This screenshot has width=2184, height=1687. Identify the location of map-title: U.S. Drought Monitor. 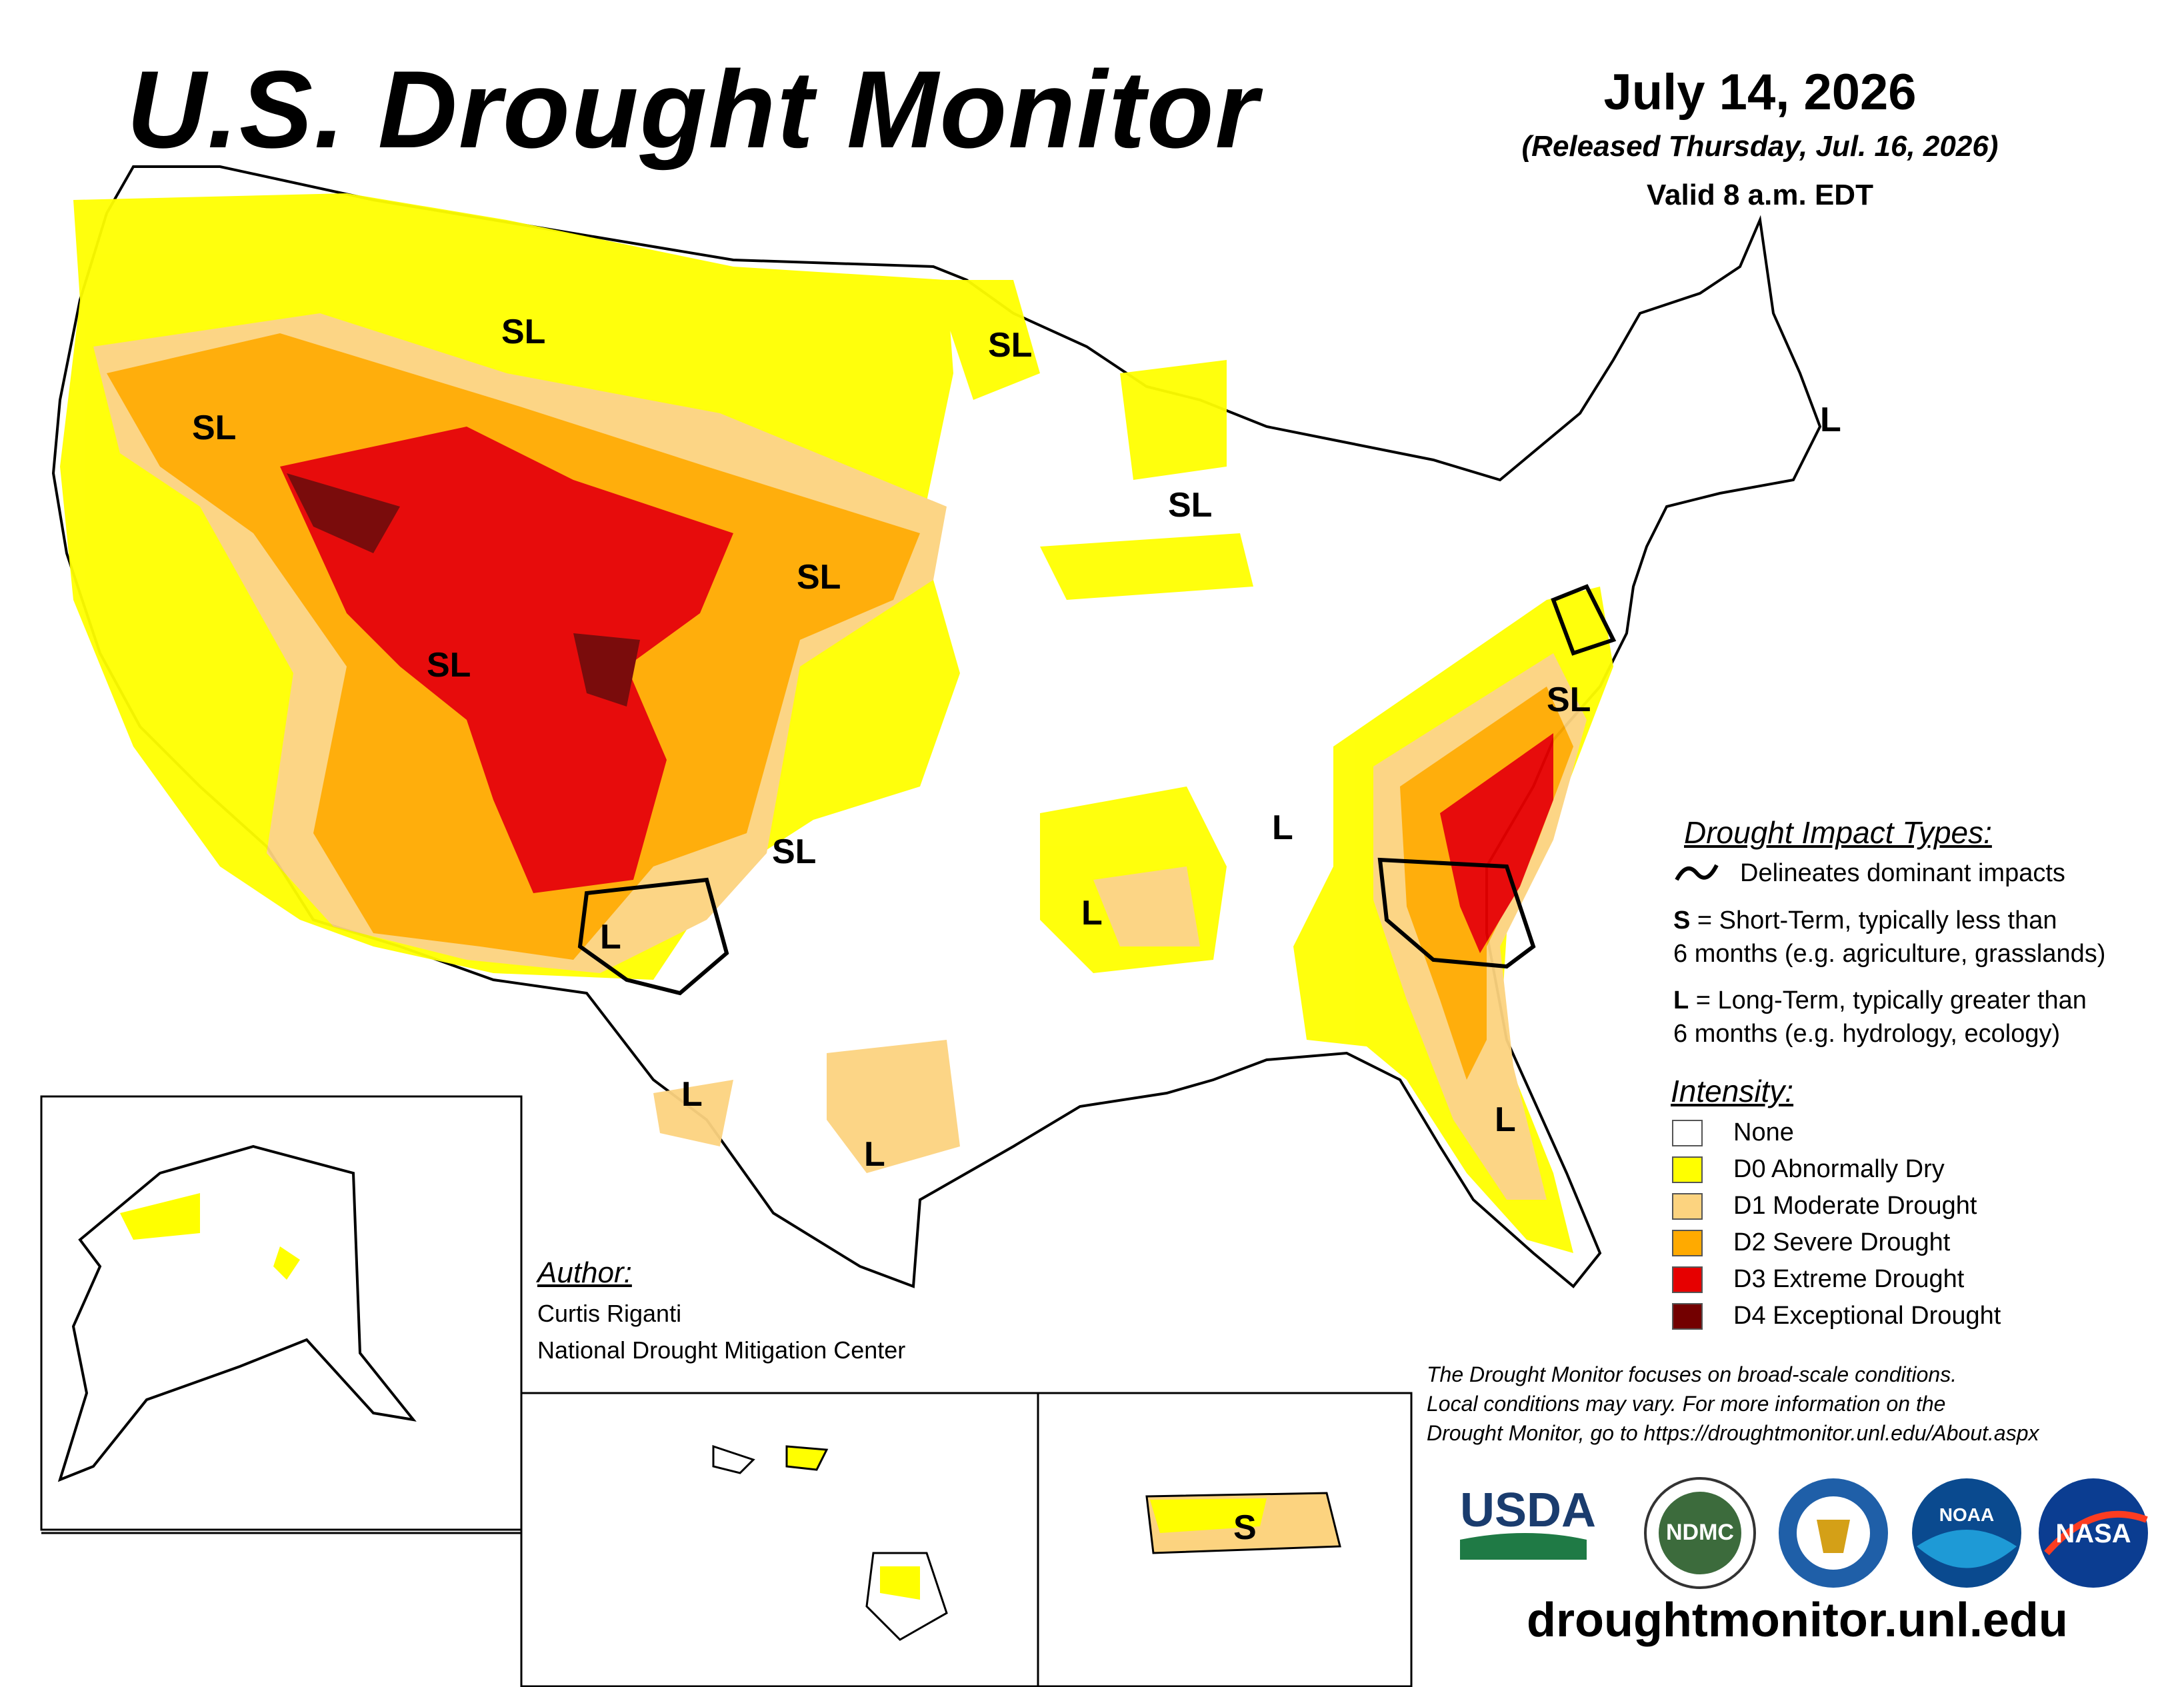
(693, 109).